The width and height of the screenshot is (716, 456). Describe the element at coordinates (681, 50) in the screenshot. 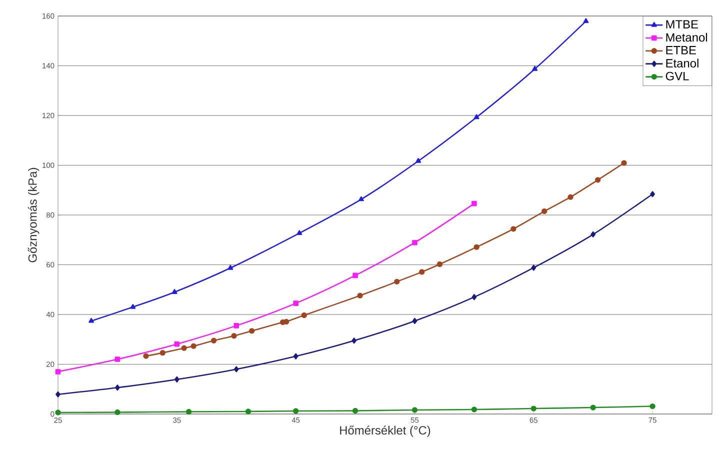

I see `legend-label: ETBE` at that location.